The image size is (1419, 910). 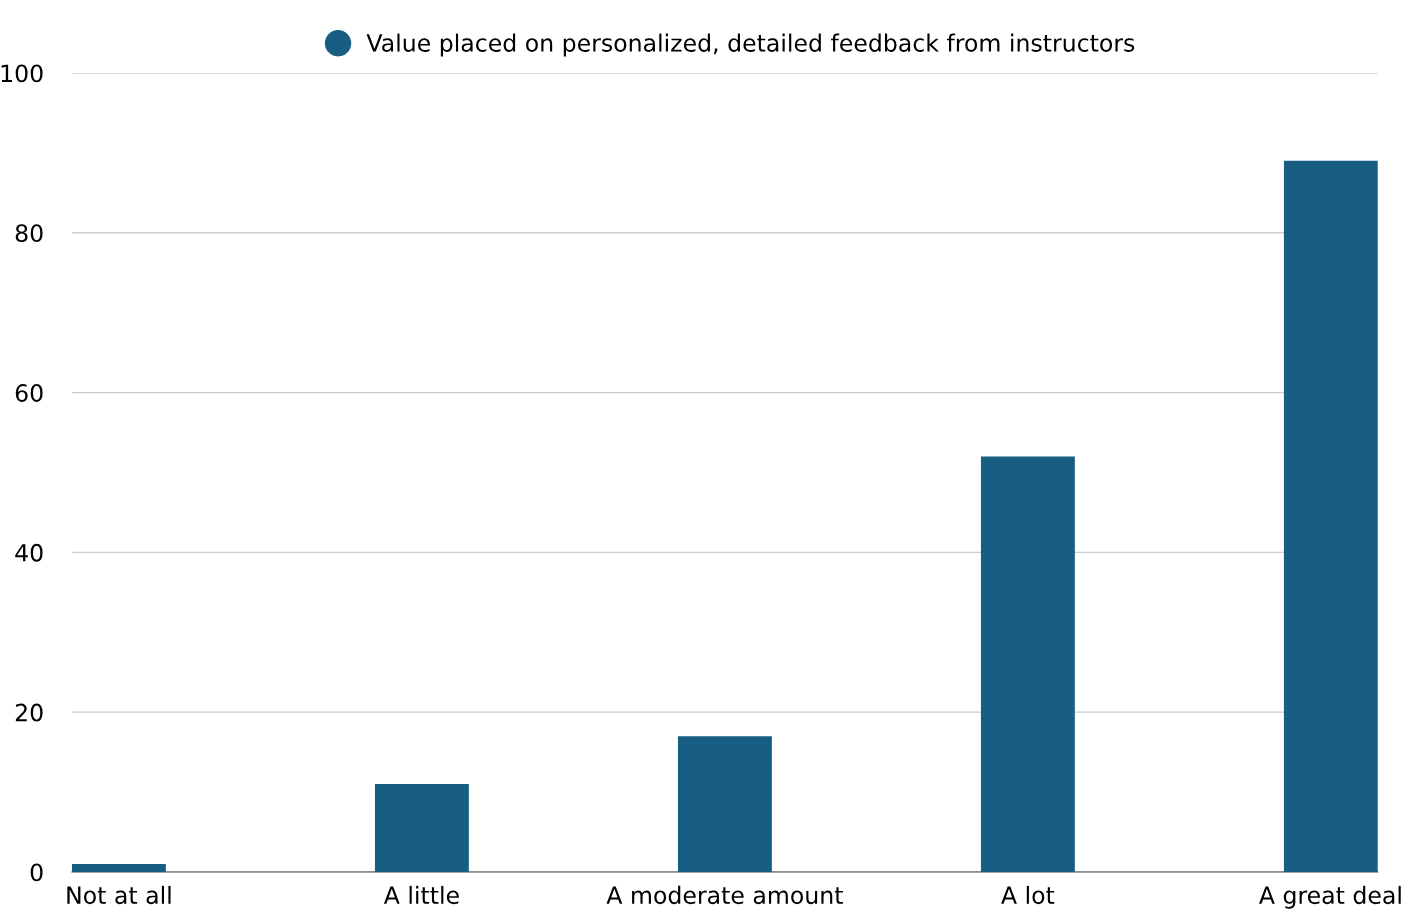 What do you see at coordinates (36, 872) in the screenshot?
I see `y-tick-label: 0` at bounding box center [36, 872].